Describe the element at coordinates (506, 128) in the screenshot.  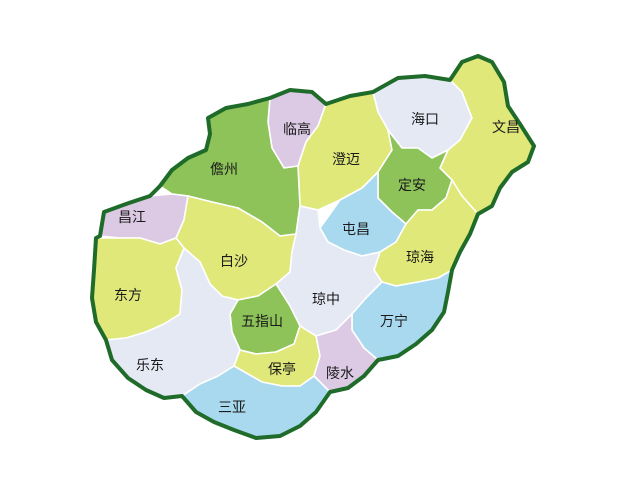
I see `label-wenchang: 文昌` at that location.